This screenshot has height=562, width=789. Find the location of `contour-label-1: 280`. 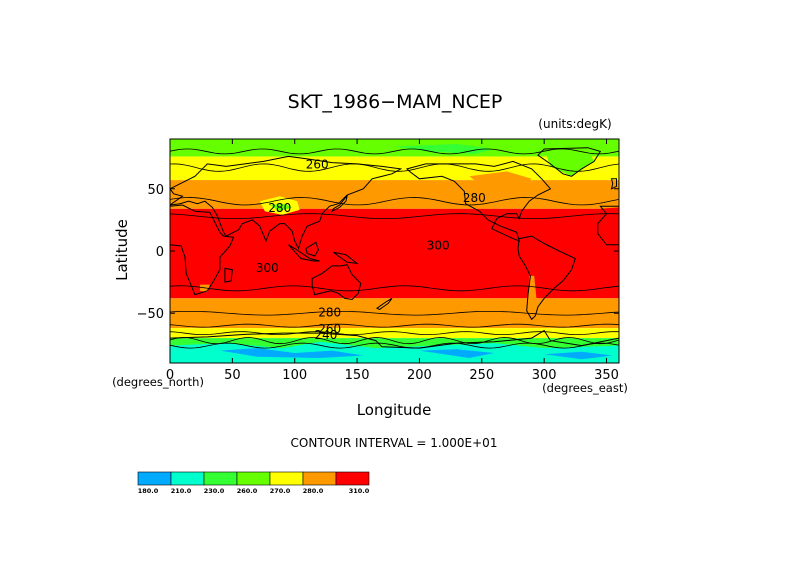

contour-label-1: 280 is located at coordinates (279, 208).